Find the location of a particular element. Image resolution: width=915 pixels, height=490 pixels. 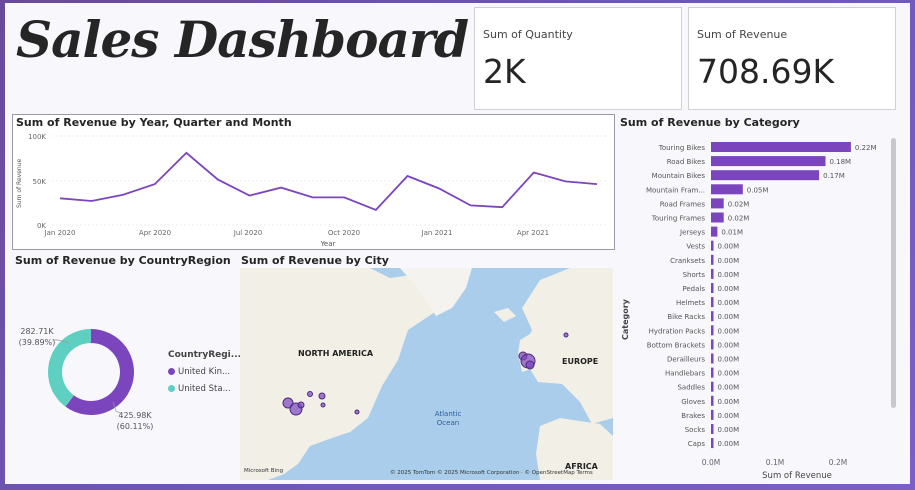

donut-chart: 282.71K (39.89%) 425.98K (60.11%) is located at coordinates (124, 372).